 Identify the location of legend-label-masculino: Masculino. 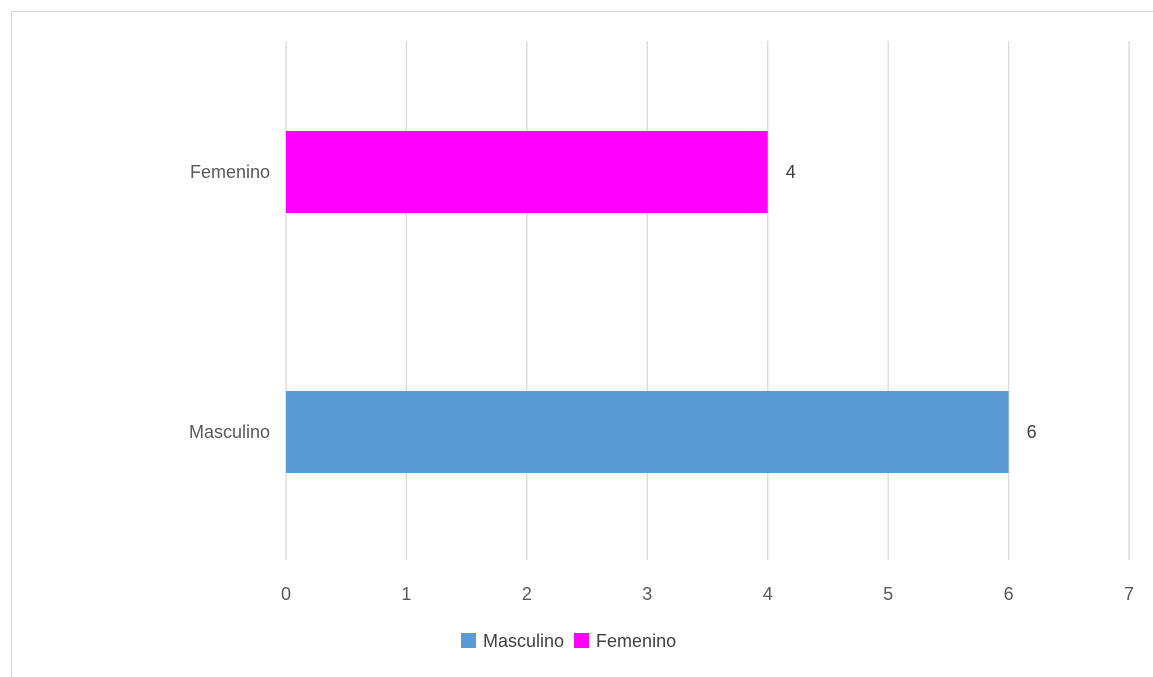
(523, 641).